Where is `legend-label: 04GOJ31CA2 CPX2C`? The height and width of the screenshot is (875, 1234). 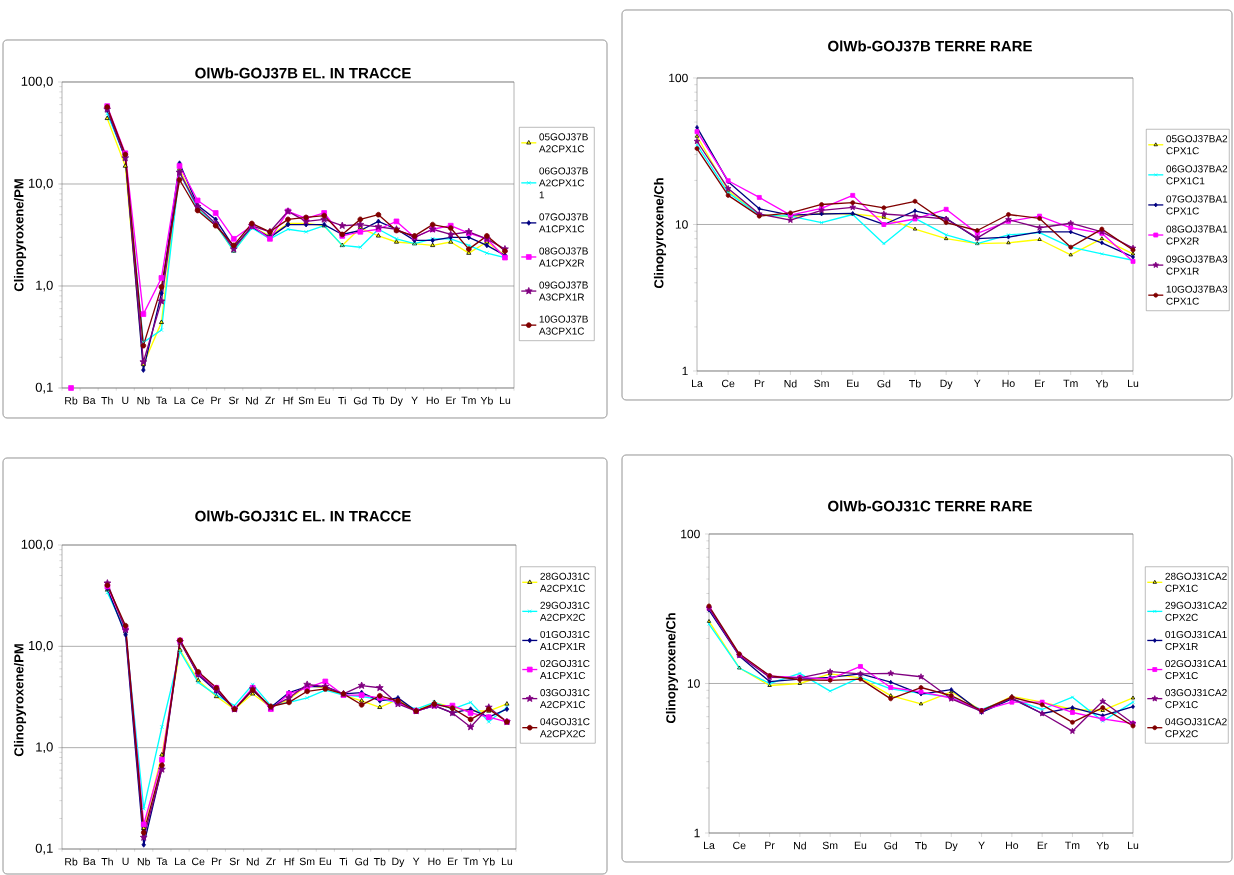
legend-label: 04GOJ31CA2 CPX2C is located at coordinates (1196, 728).